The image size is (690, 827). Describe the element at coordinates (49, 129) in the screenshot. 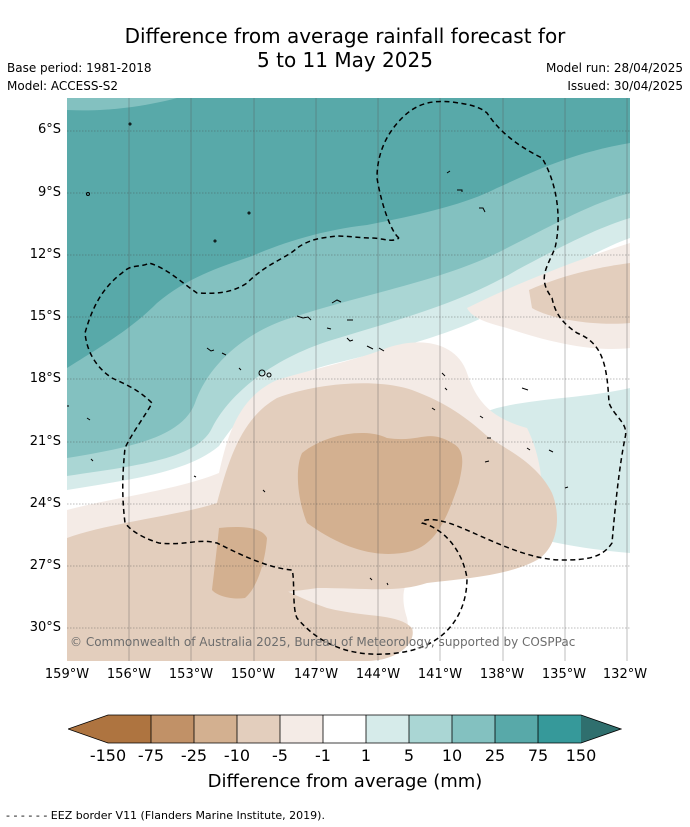

I see `lat-label-6s: 6°S` at that location.